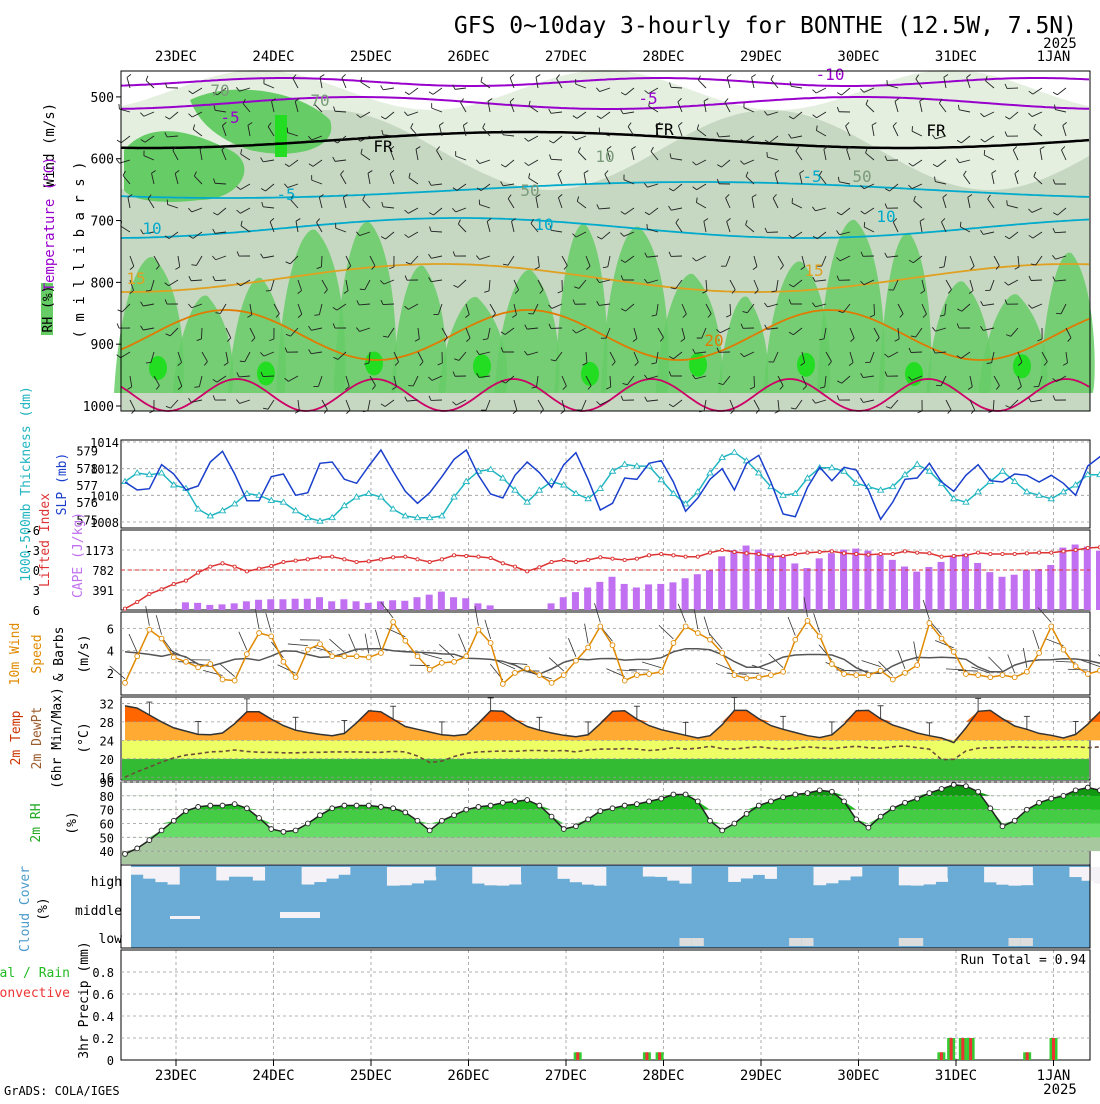 This screenshot has width=1100, height=1104. I want to click on tick-label: 1008, so click(104, 523).